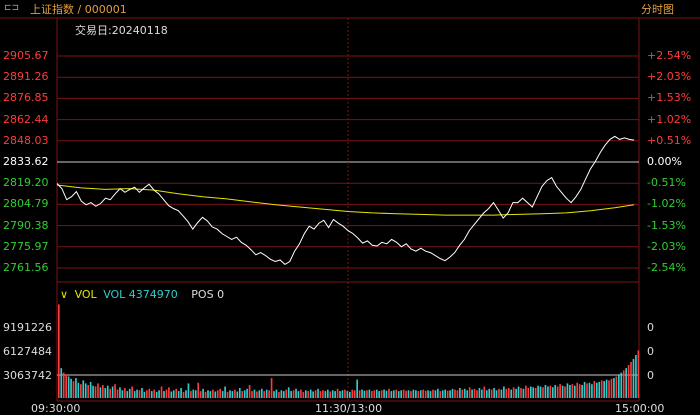 The width and height of the screenshot is (700, 415). What do you see at coordinates (56, 408) in the screenshot?
I see `time-tick-open: 09:30:00` at bounding box center [56, 408].